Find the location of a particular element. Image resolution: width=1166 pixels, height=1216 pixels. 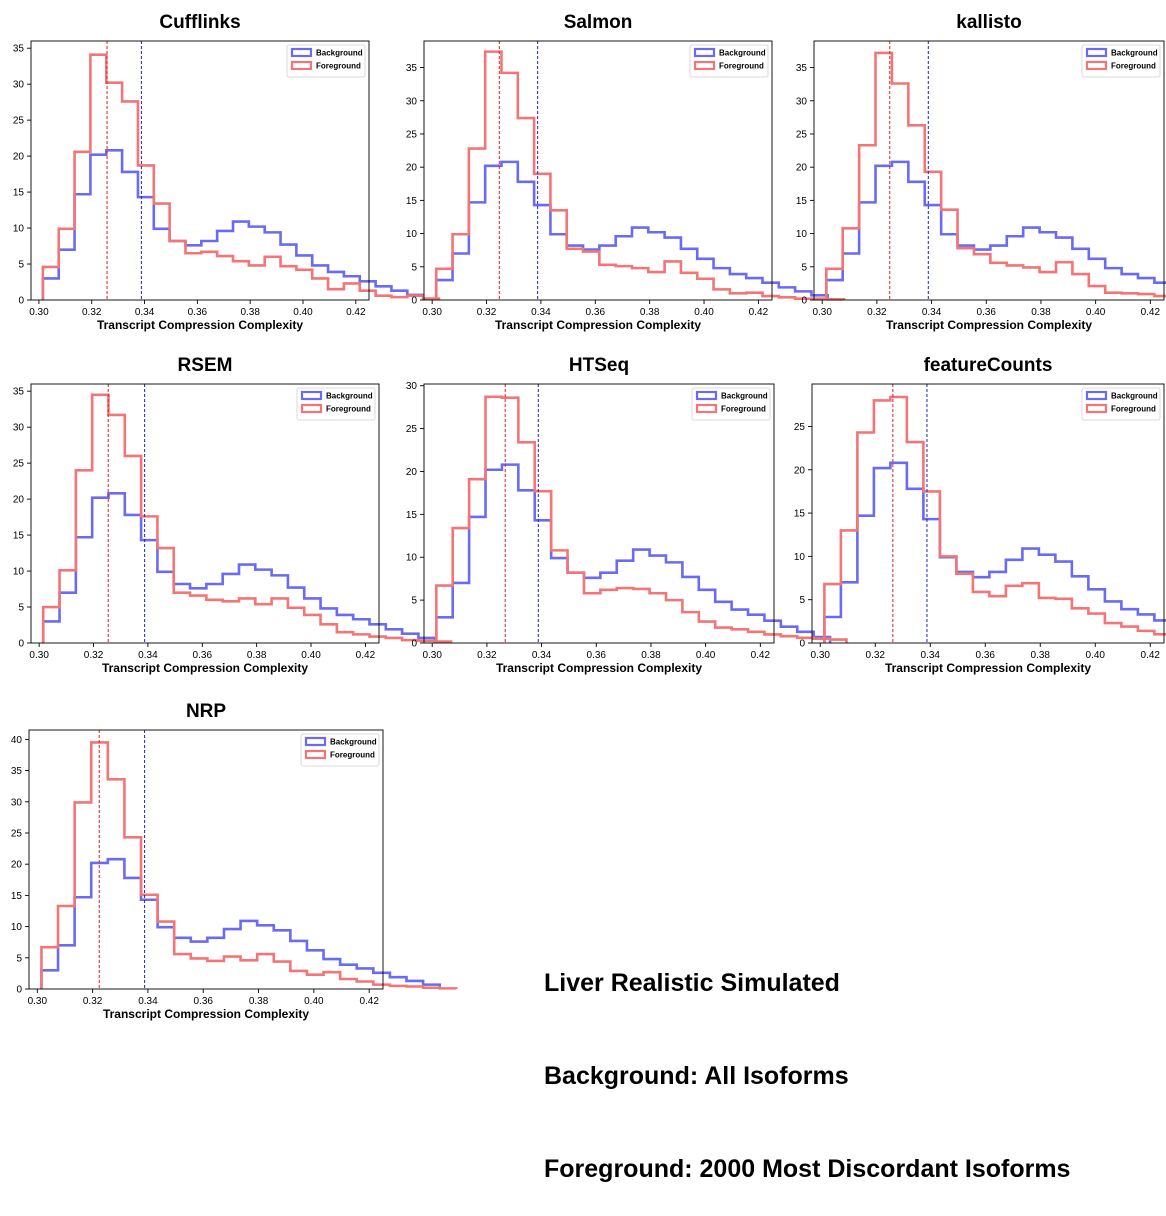

caption-line-2: Background: All Isoforms is located at coordinates (696, 1076).